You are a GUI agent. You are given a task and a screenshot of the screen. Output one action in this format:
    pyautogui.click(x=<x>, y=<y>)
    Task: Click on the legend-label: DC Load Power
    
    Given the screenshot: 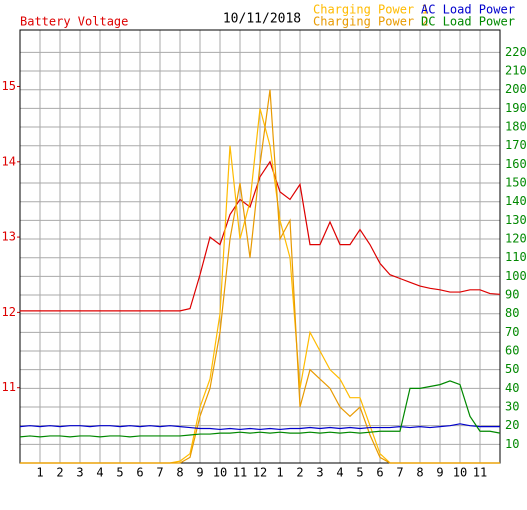 What is the action you would take?
    pyautogui.click(x=468, y=22)
    